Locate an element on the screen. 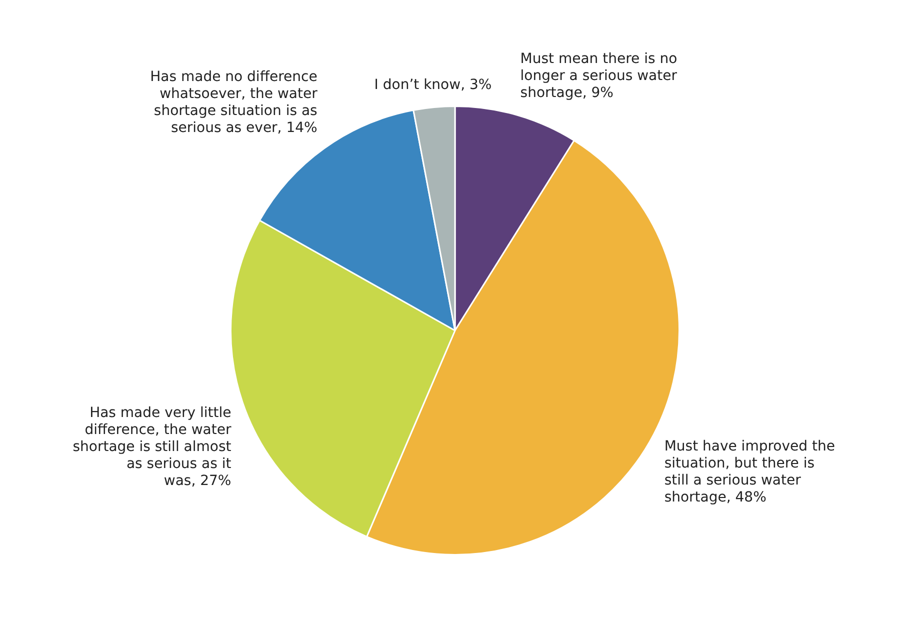 The image size is (910, 621). slice-label: Must mean there is no longer a serious water shortage, 9% is located at coordinates (599, 76).